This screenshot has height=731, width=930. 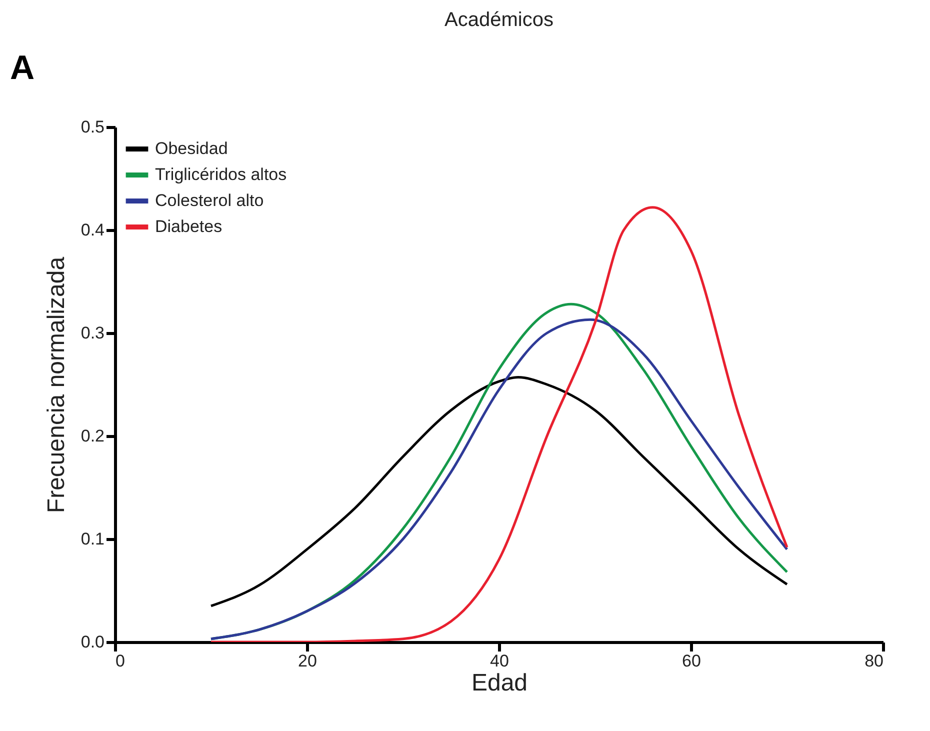 I want to click on x-axis-title: Edad, so click(x=499, y=683).